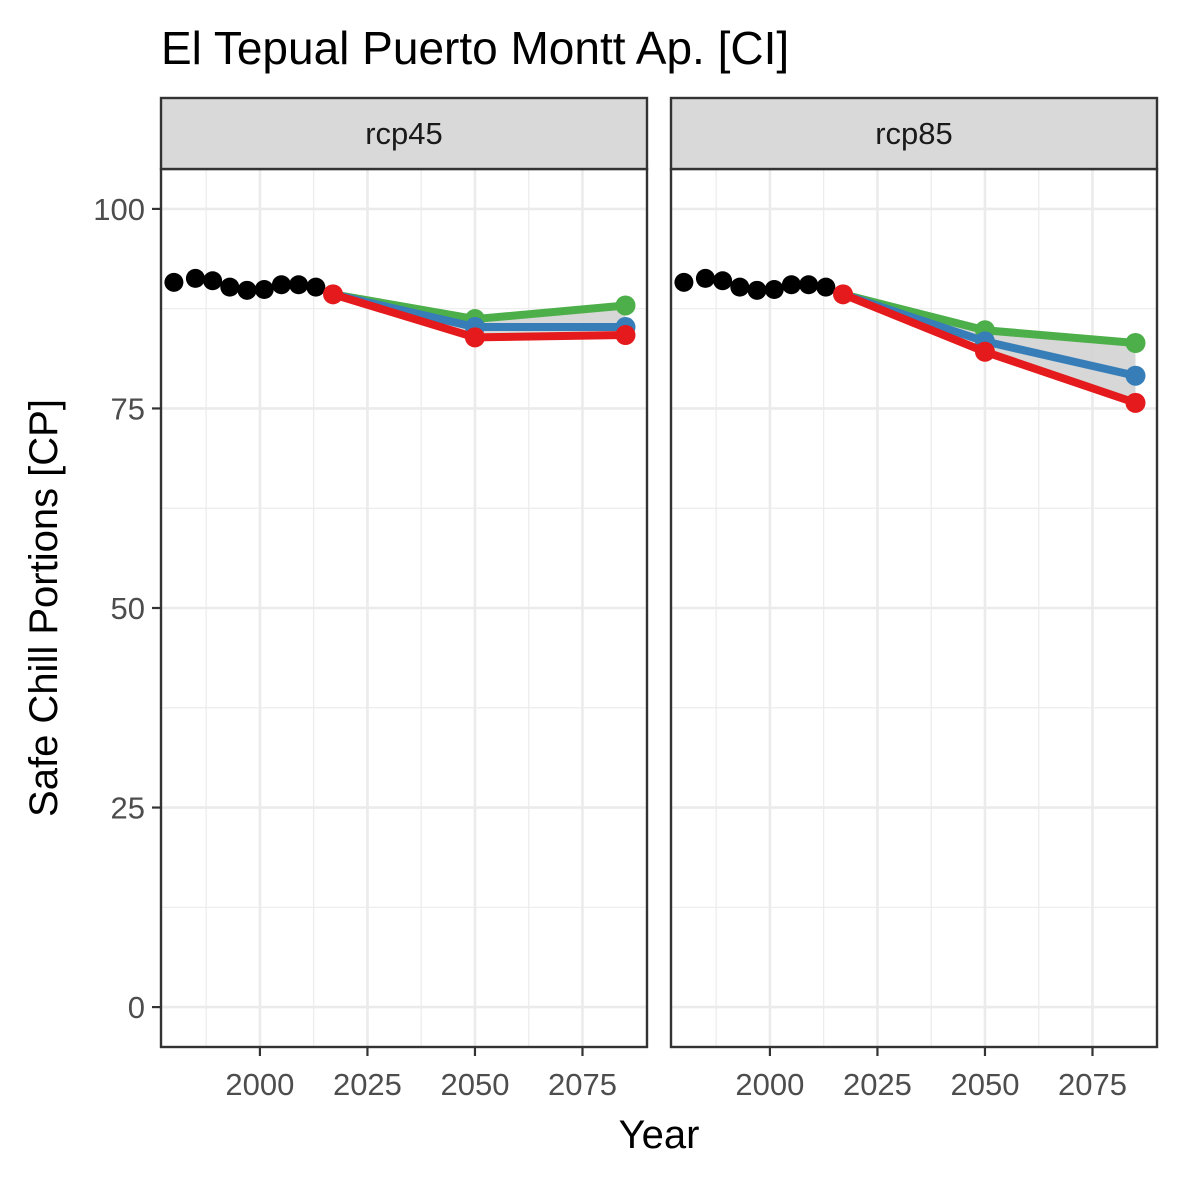 This screenshot has width=1181, height=1181. I want to click on y-tick-label: 100, so click(119, 209).